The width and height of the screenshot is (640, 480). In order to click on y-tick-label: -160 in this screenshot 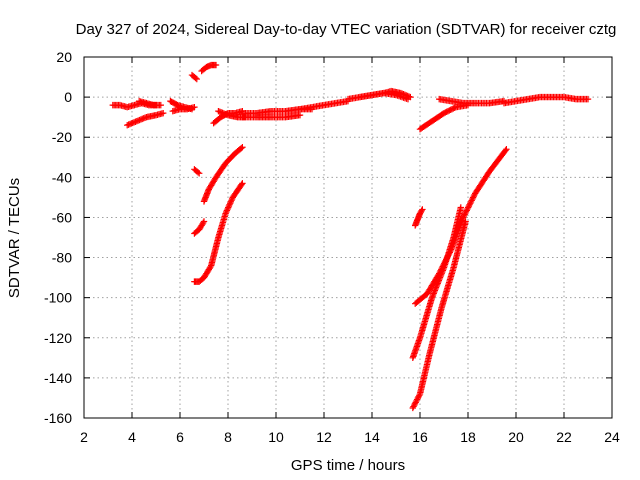, I will do `click(58, 418)`.